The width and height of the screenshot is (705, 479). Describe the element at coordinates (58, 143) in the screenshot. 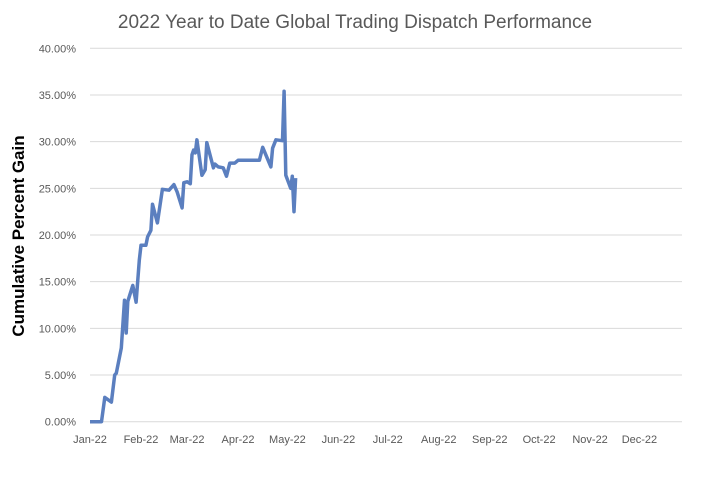

I see `y-tick-label: 30.00%` at that location.